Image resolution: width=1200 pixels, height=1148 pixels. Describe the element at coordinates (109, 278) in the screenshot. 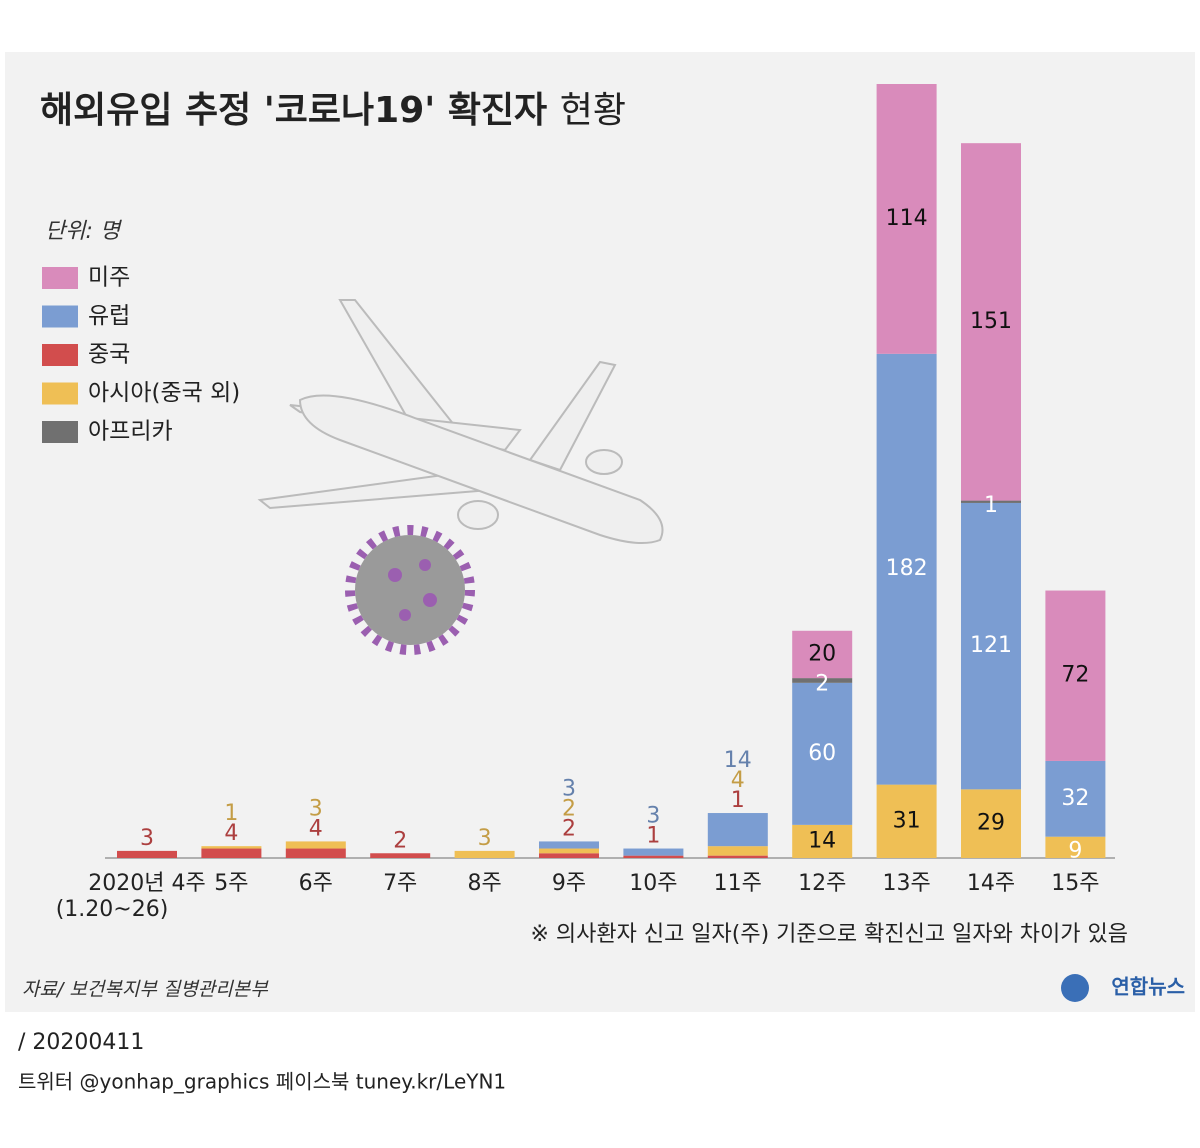

I see `legend-label: 미주` at that location.